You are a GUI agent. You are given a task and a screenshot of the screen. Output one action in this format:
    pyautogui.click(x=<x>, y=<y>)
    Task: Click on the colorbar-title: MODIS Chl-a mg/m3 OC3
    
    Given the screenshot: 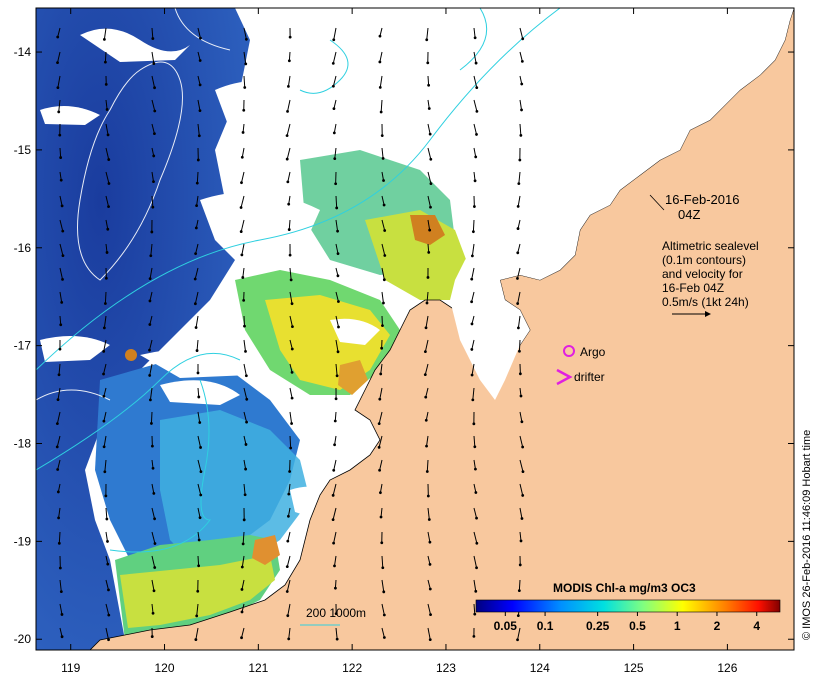 What is the action you would take?
    pyautogui.click(x=624, y=588)
    